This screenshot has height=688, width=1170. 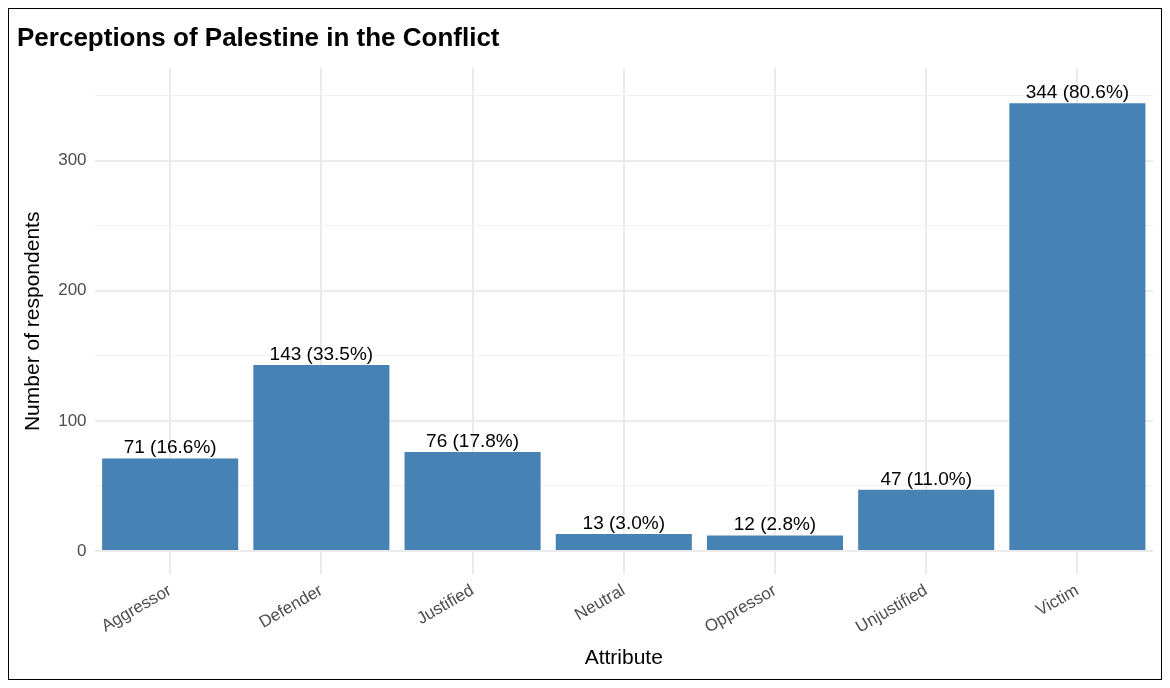 I want to click on y-axis-title: Number of respondents, so click(x=32, y=321).